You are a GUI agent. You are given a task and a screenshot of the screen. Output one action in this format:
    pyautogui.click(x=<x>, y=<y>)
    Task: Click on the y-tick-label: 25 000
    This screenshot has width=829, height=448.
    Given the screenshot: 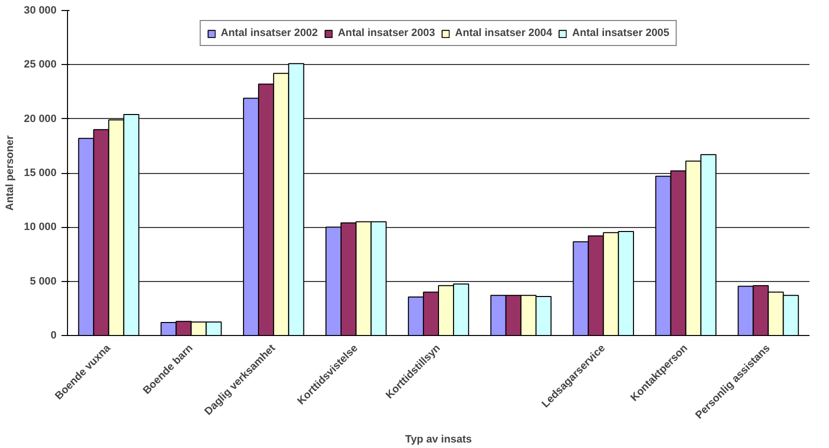 What is the action you would take?
    pyautogui.click(x=40, y=64)
    